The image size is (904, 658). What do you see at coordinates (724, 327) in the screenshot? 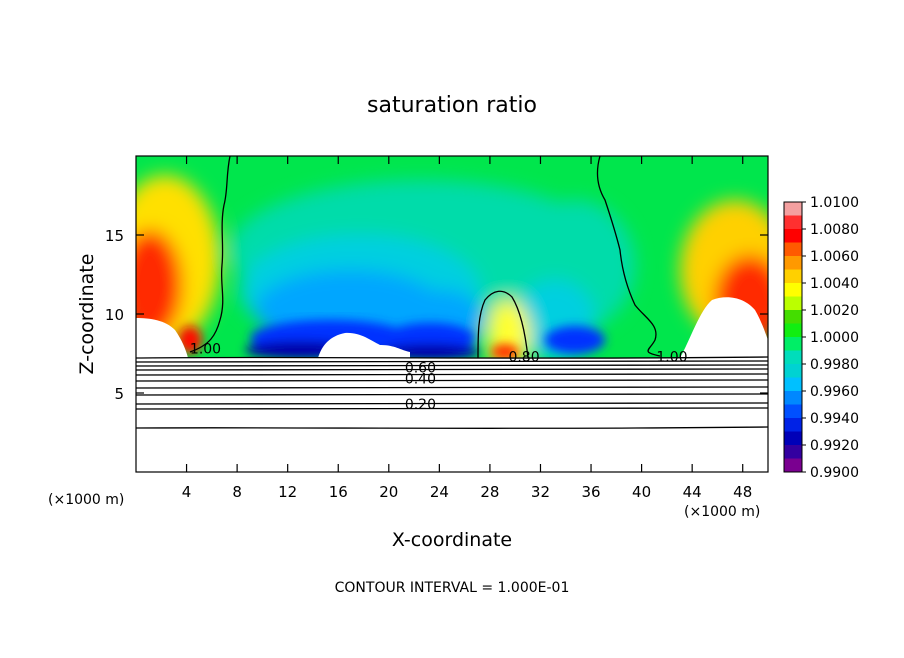
I see `field-white-right-notch` at bounding box center [724, 327].